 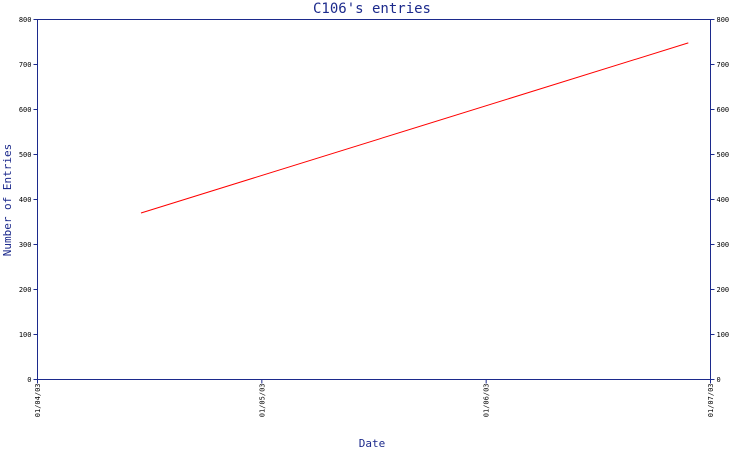 I want to click on y-tick-label-left: 100, so click(x=25, y=335).